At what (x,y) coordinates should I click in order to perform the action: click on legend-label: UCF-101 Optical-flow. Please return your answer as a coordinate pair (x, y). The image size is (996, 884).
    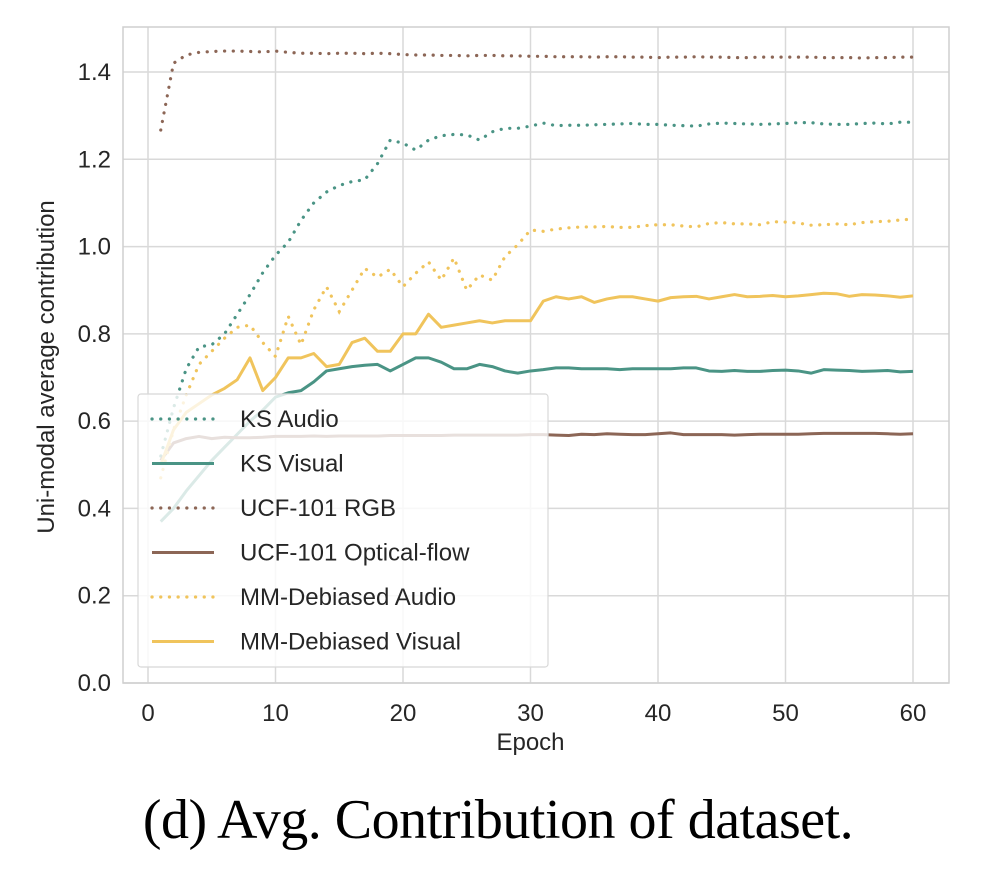
    Looking at the image, I should click on (355, 553).